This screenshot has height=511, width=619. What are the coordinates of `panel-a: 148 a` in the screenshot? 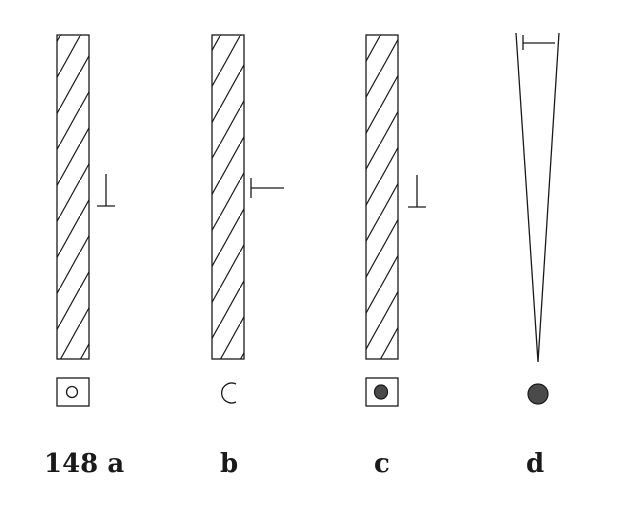 It's located at (84, 256).